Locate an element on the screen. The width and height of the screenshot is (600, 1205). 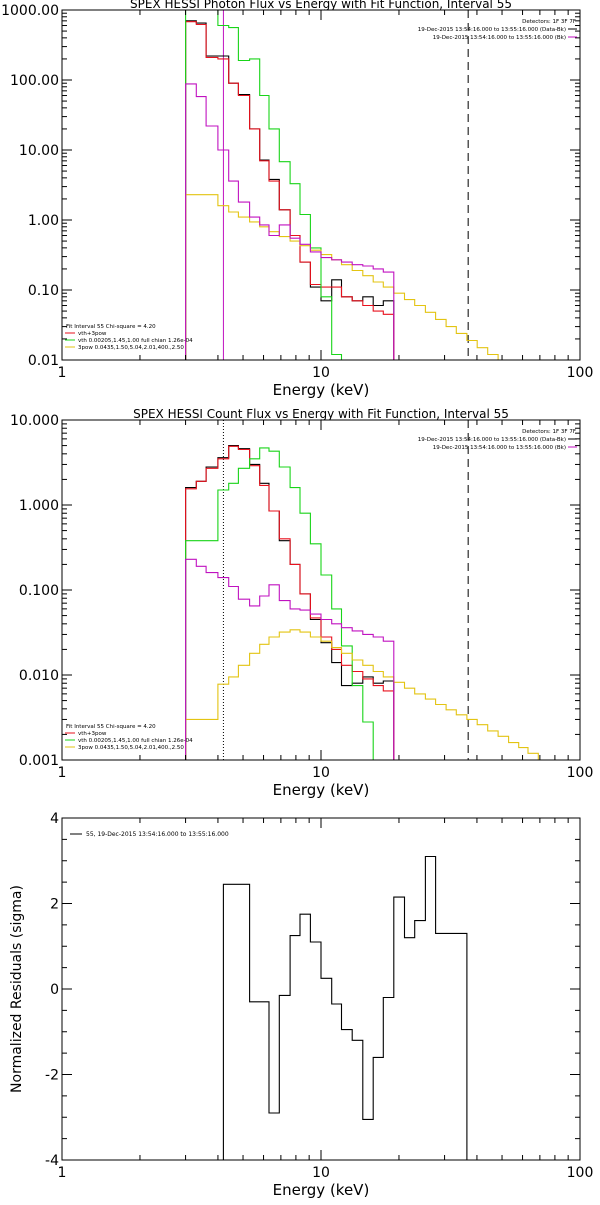
y-tick-label: -4 is located at coordinates (52, 1161).